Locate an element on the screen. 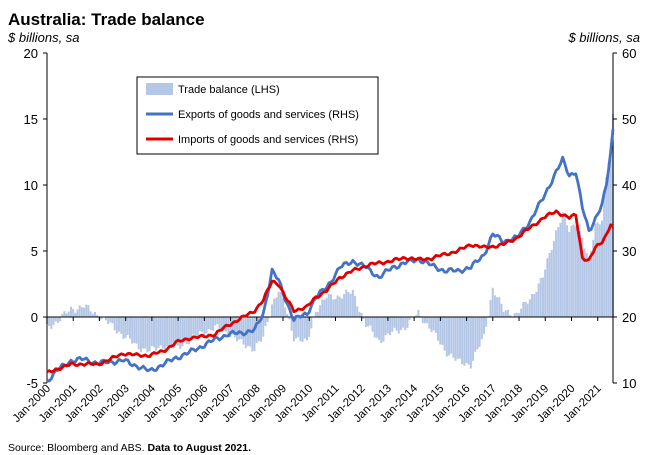 Image resolution: width=650 pixels, height=455 pixels. source-text: Source: Bloomberg and ABS. is located at coordinates (76, 448).